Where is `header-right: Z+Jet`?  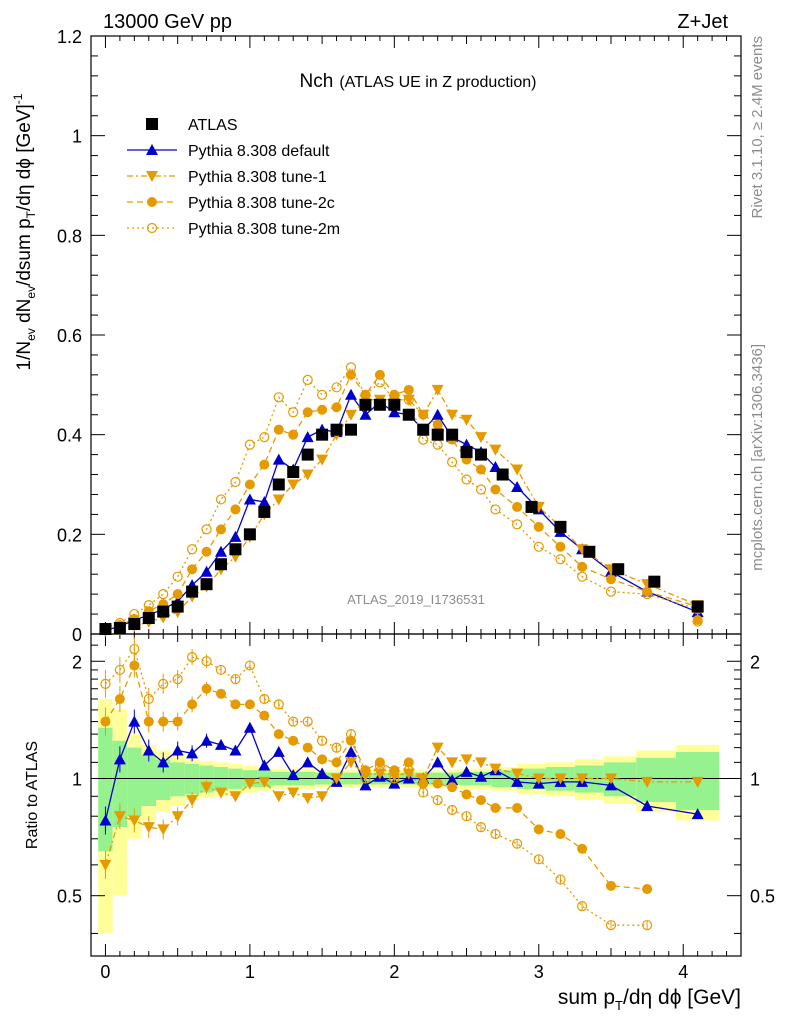 header-right: Z+Jet is located at coordinates (702, 22).